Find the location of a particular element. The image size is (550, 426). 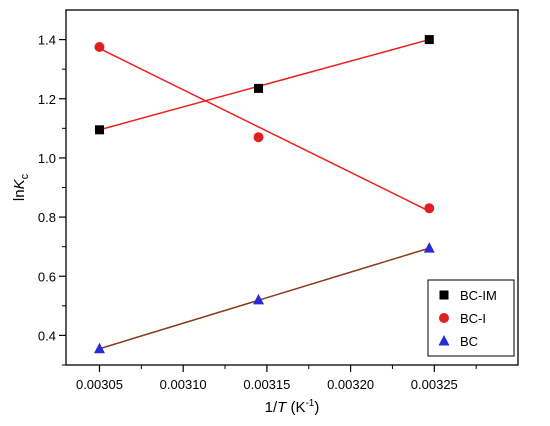

x-tick-label: 0.00305 is located at coordinates (99, 384).